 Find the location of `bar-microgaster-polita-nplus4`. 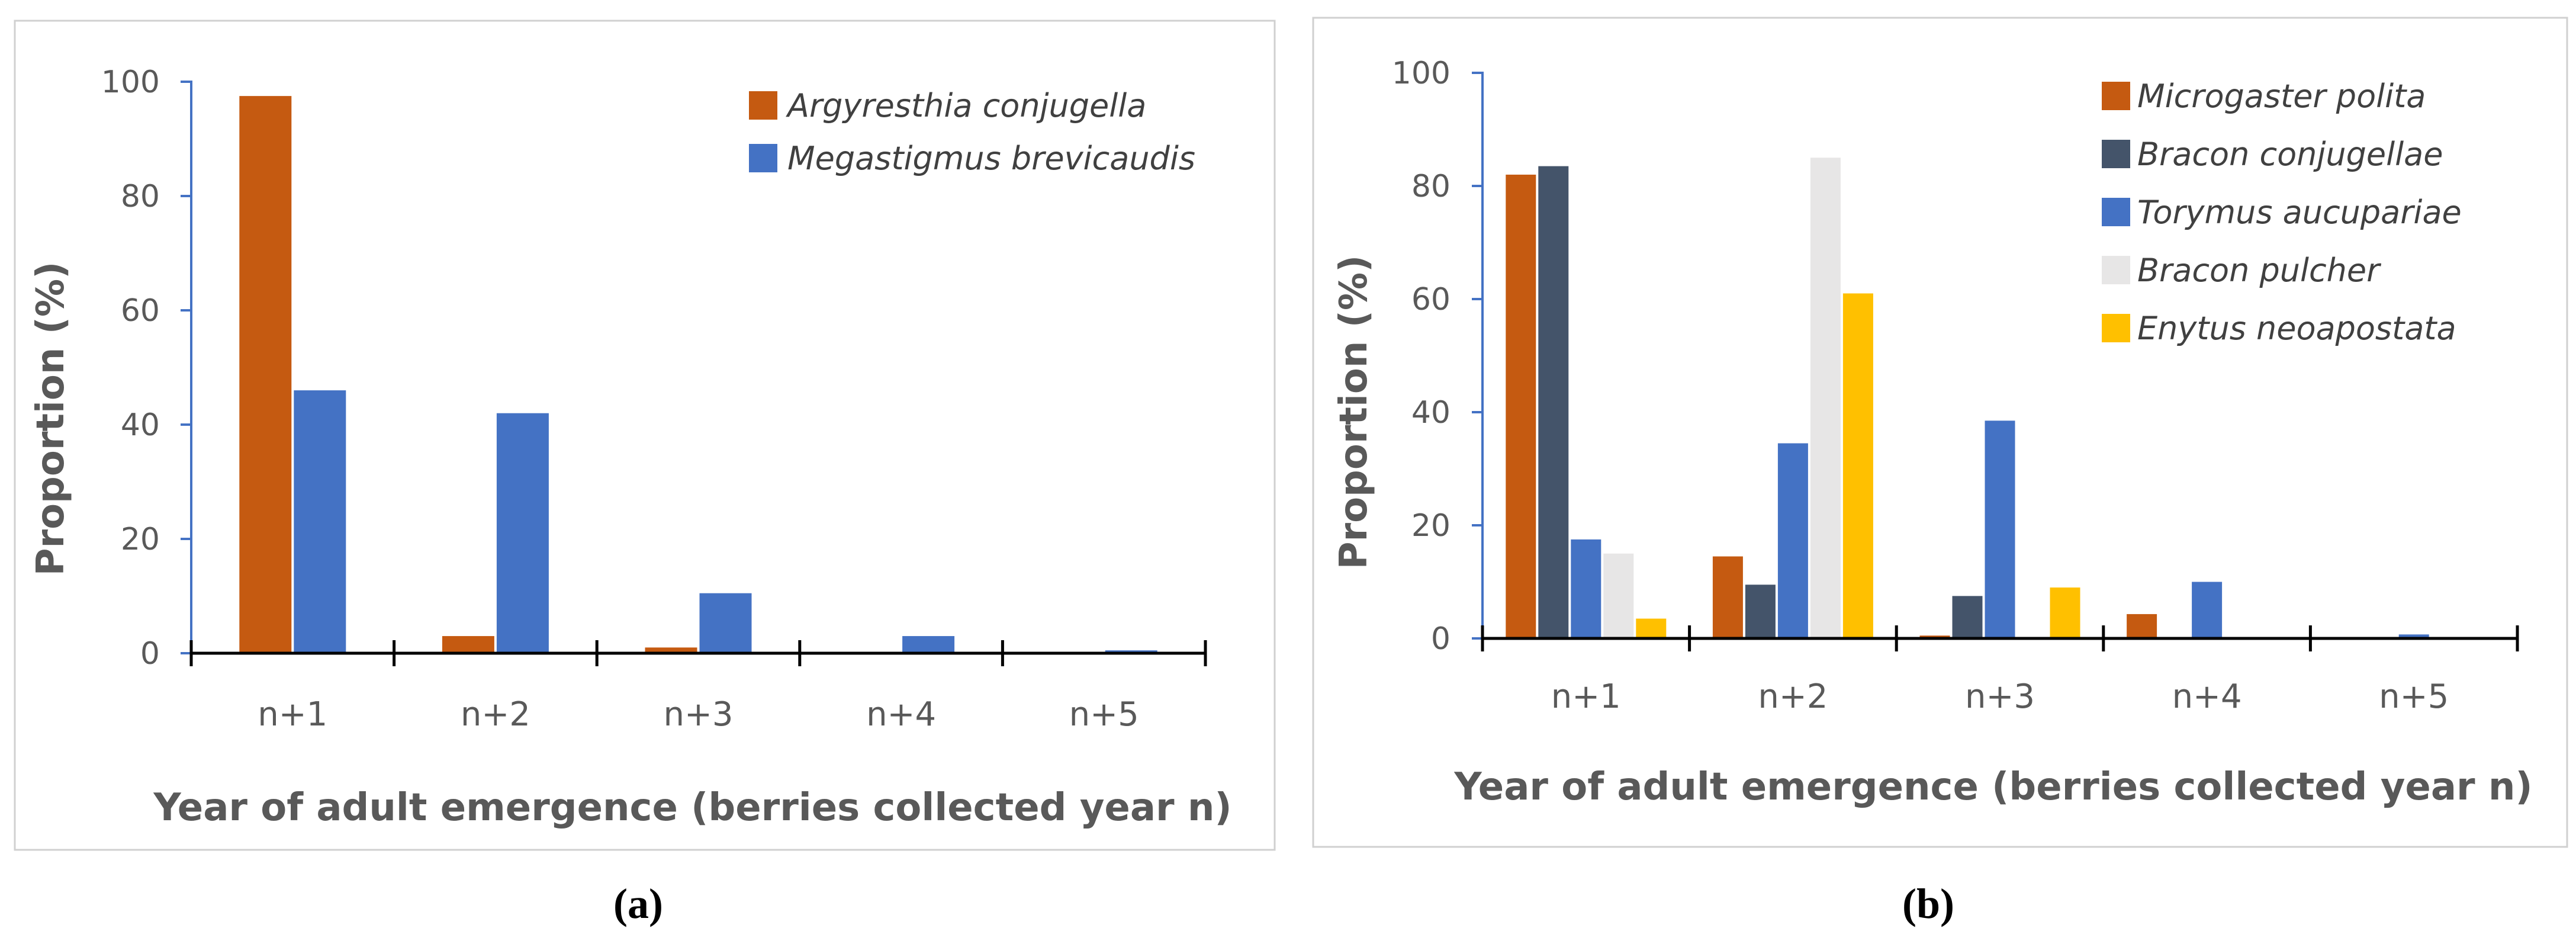

bar-microgaster-polita-nplus4 is located at coordinates (2142, 626).